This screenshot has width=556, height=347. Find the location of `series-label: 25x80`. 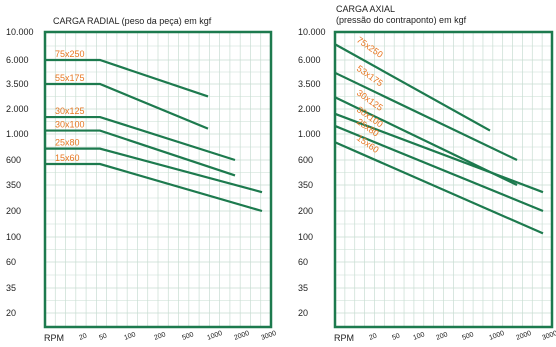

series-label: 25x80 is located at coordinates (67, 143).